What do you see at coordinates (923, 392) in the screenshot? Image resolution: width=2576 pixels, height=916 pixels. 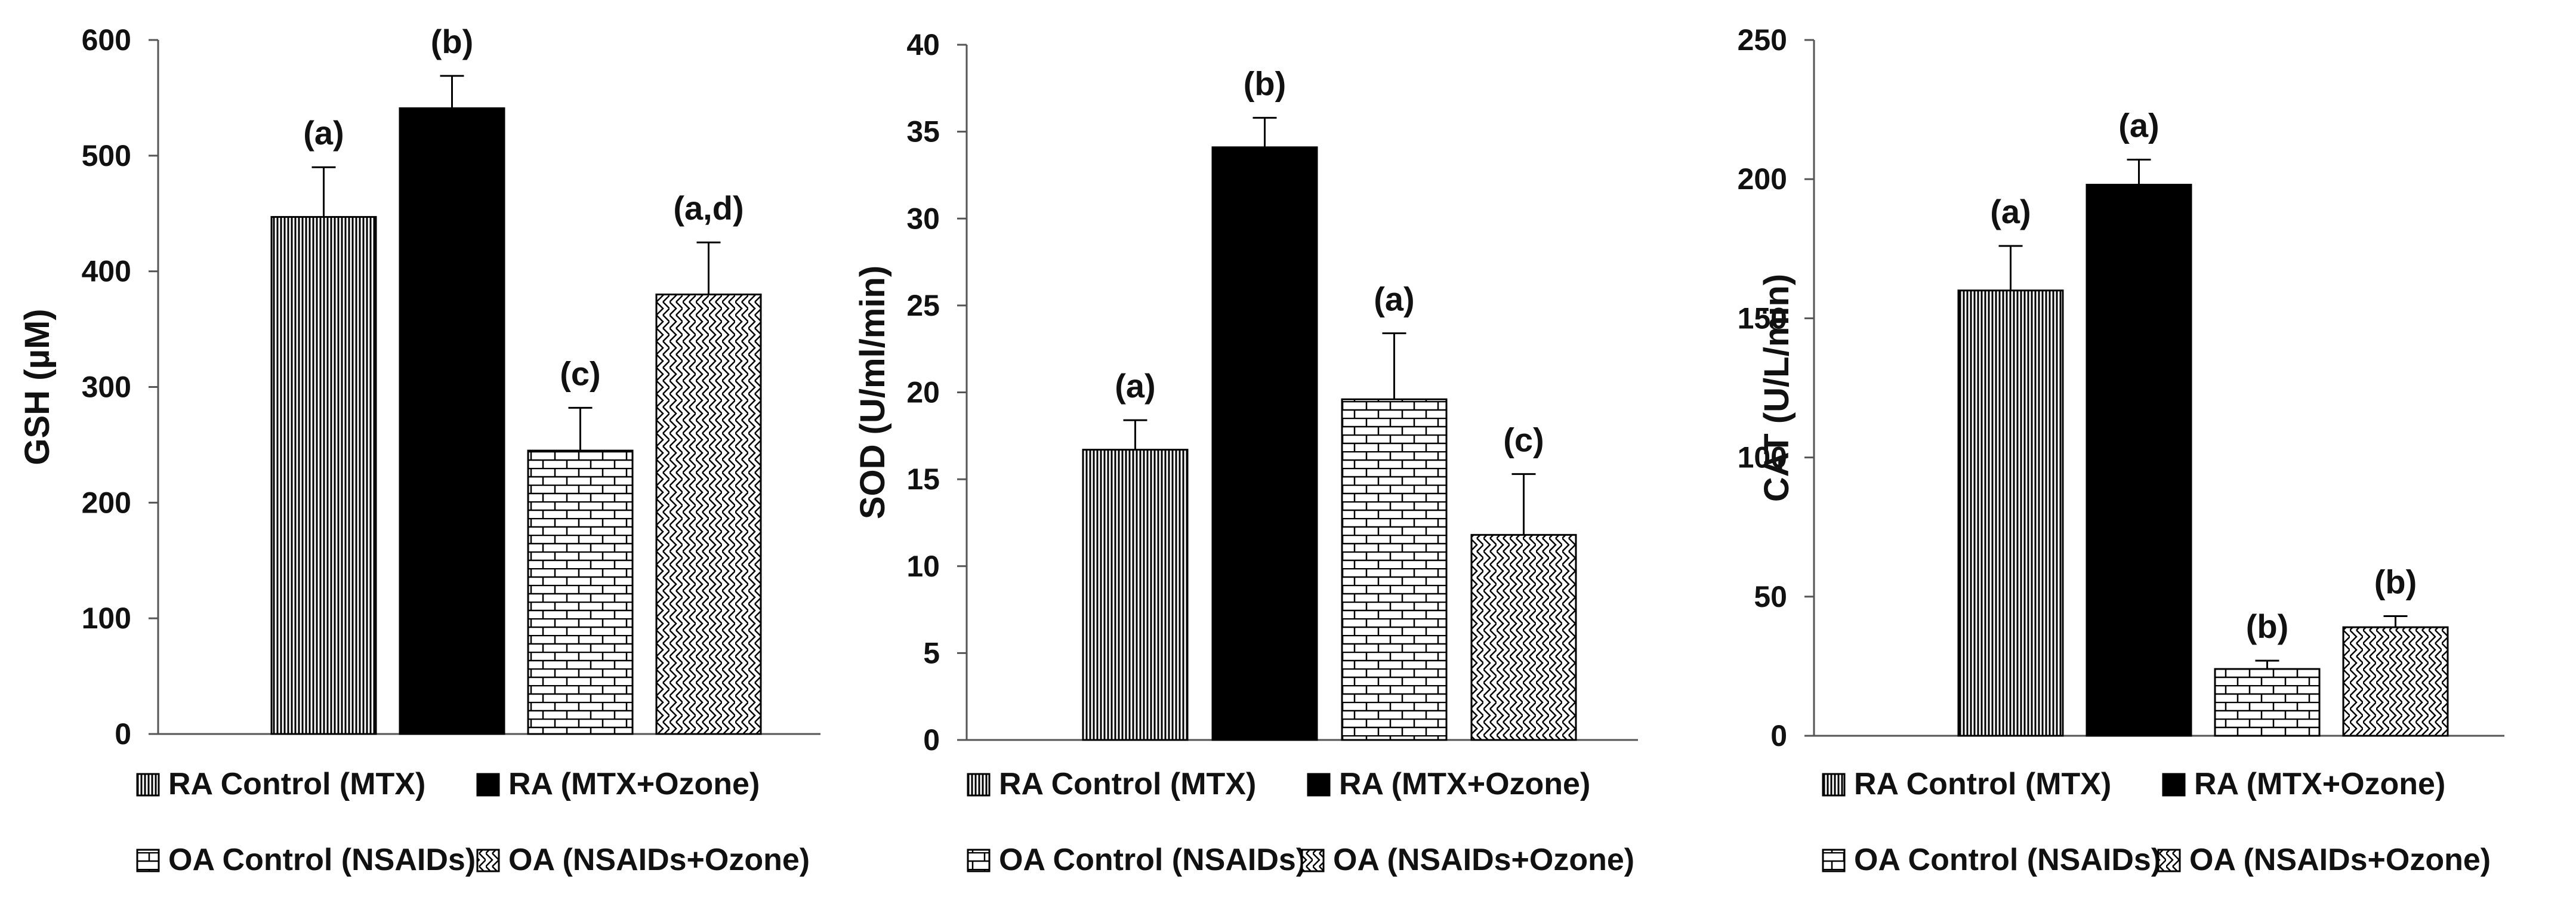 I see `y-tick-label: 20` at bounding box center [923, 392].